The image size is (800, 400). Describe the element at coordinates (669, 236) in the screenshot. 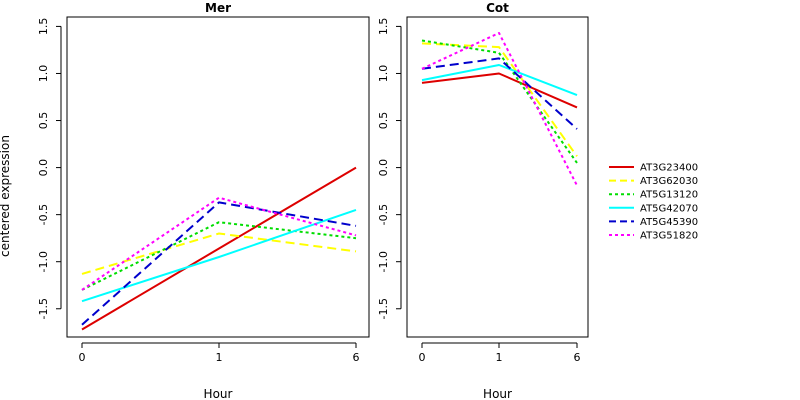

I see `legend-label: AT3G51820` at that location.